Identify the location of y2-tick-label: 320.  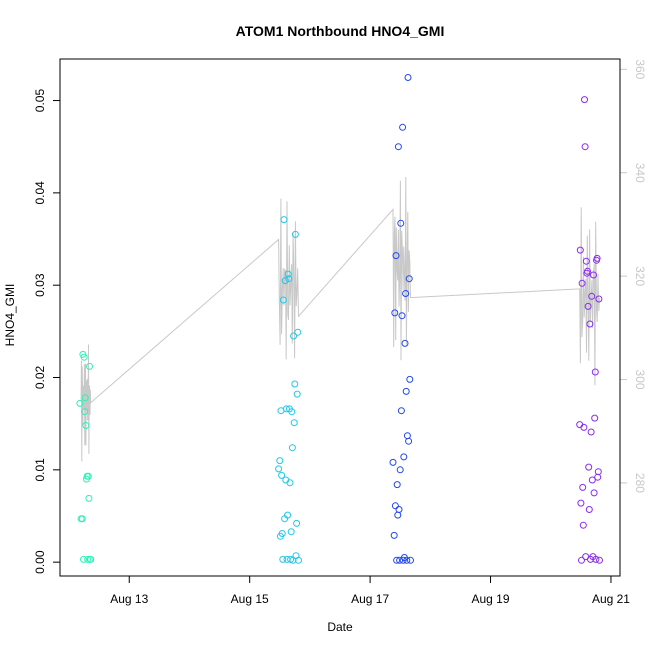
(640, 276).